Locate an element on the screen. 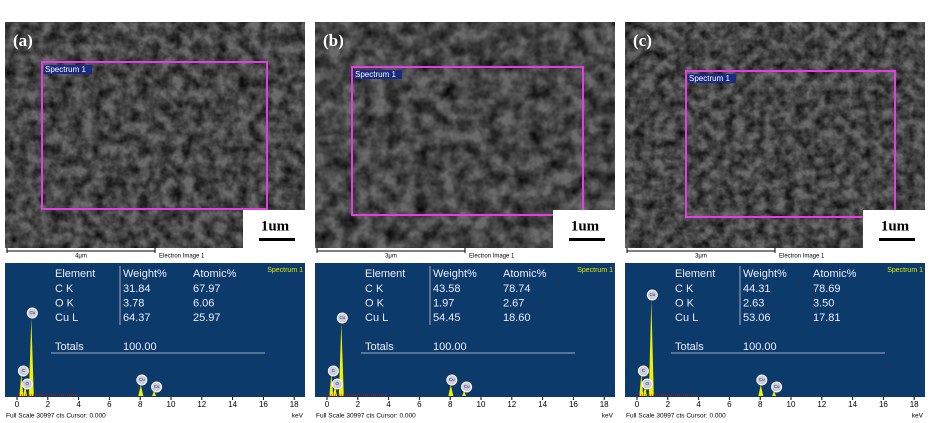 The height and width of the screenshot is (423, 931). panel-label: (c) is located at coordinates (642, 40).